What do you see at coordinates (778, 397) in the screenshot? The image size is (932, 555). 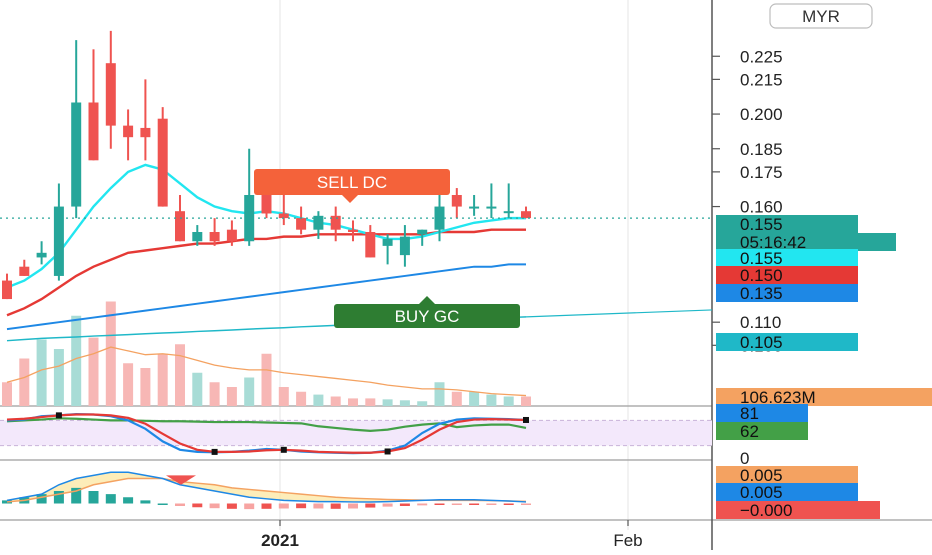 I see `price-tag-label: 106.623M` at bounding box center [778, 397].